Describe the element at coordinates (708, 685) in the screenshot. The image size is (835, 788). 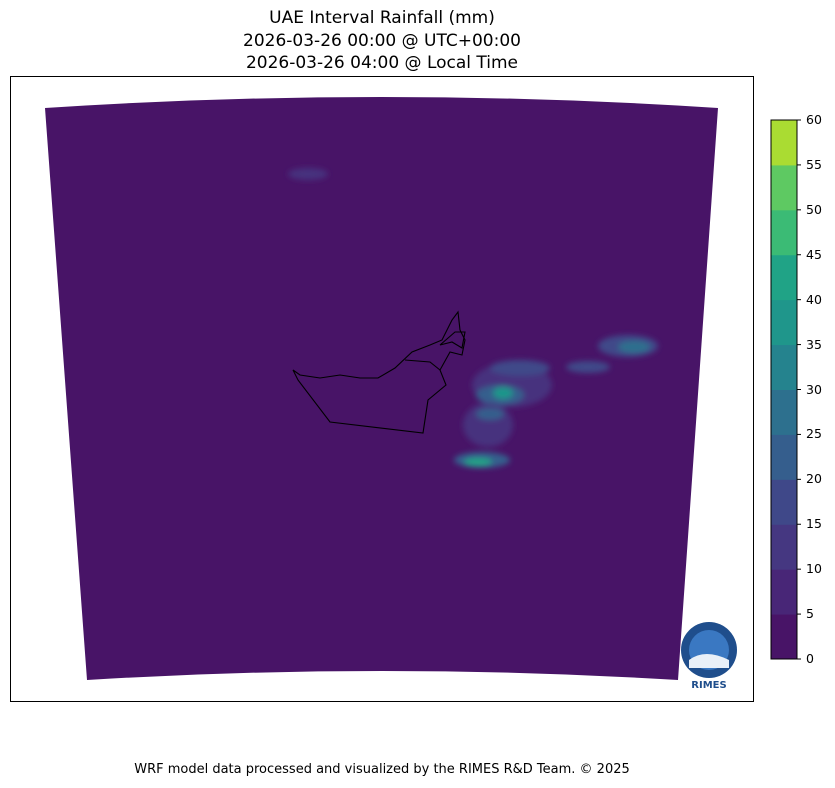
I see `logo-text: RIMES` at that location.